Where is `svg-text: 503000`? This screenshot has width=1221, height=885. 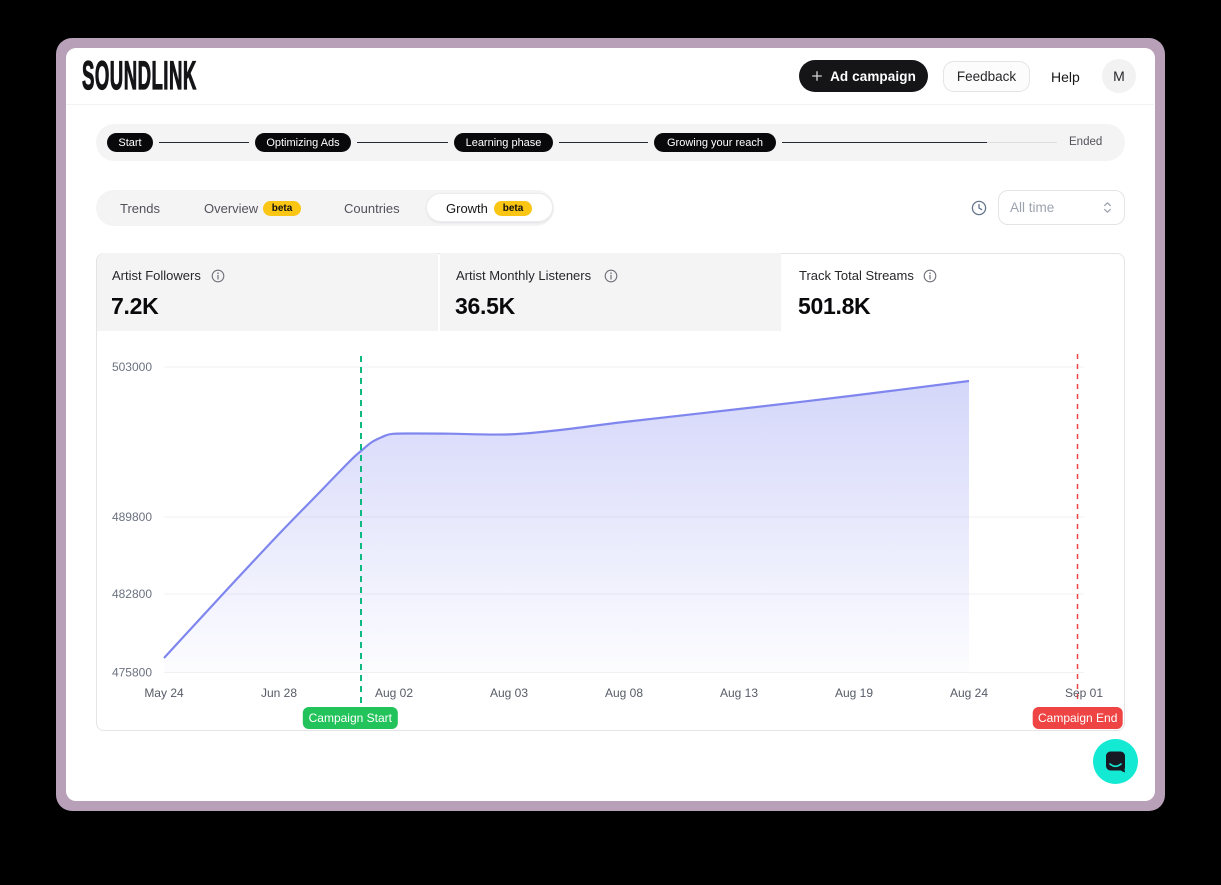 svg-text: 503000 is located at coordinates (132, 367).